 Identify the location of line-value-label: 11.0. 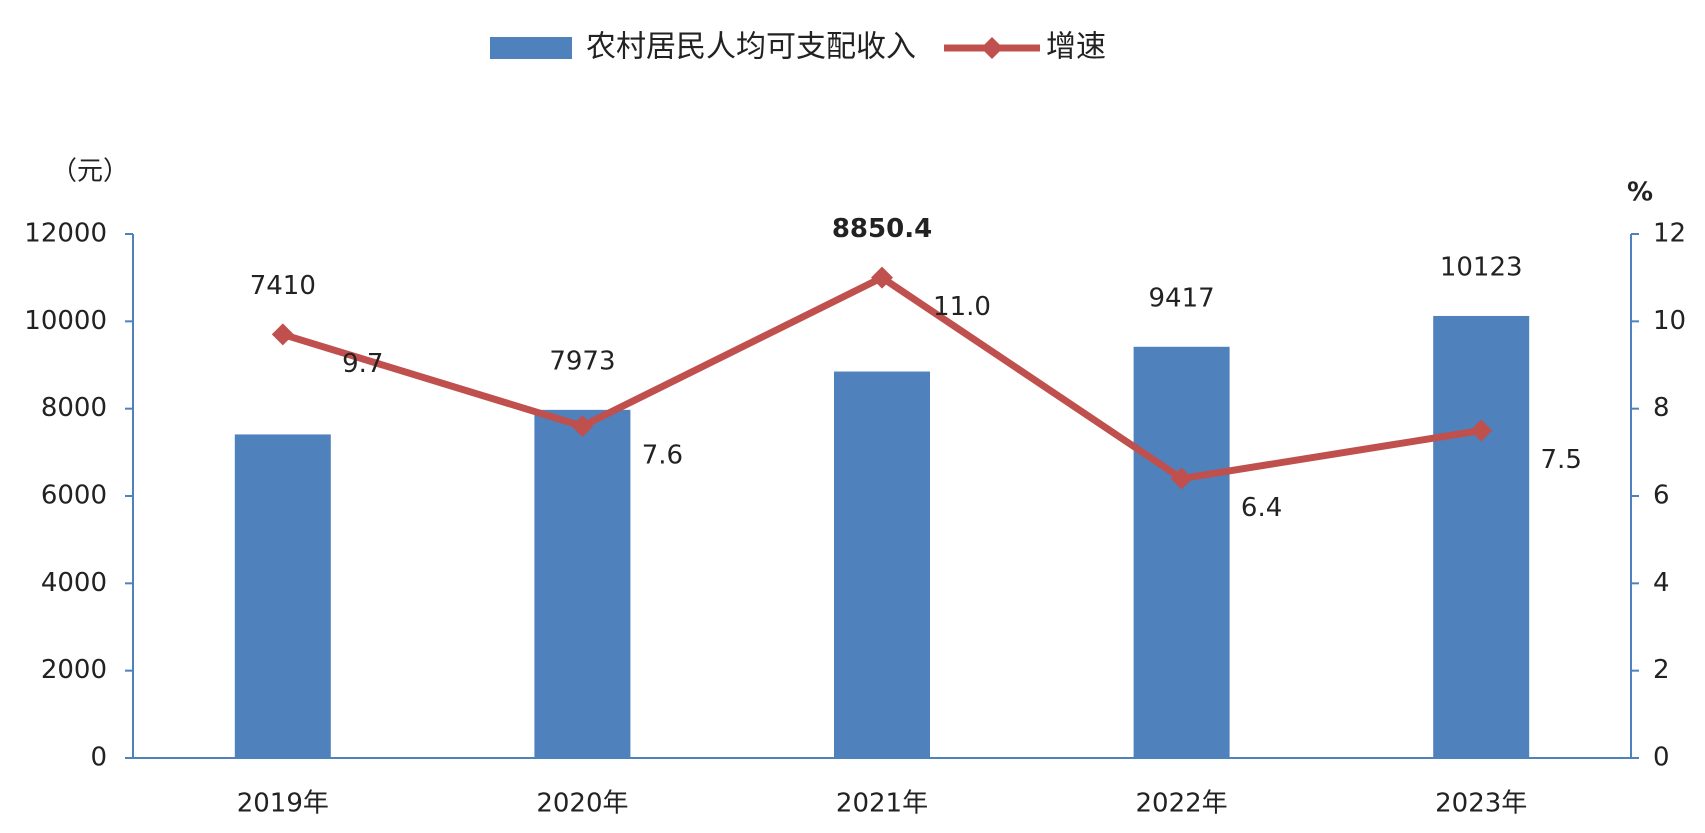
(962, 307).